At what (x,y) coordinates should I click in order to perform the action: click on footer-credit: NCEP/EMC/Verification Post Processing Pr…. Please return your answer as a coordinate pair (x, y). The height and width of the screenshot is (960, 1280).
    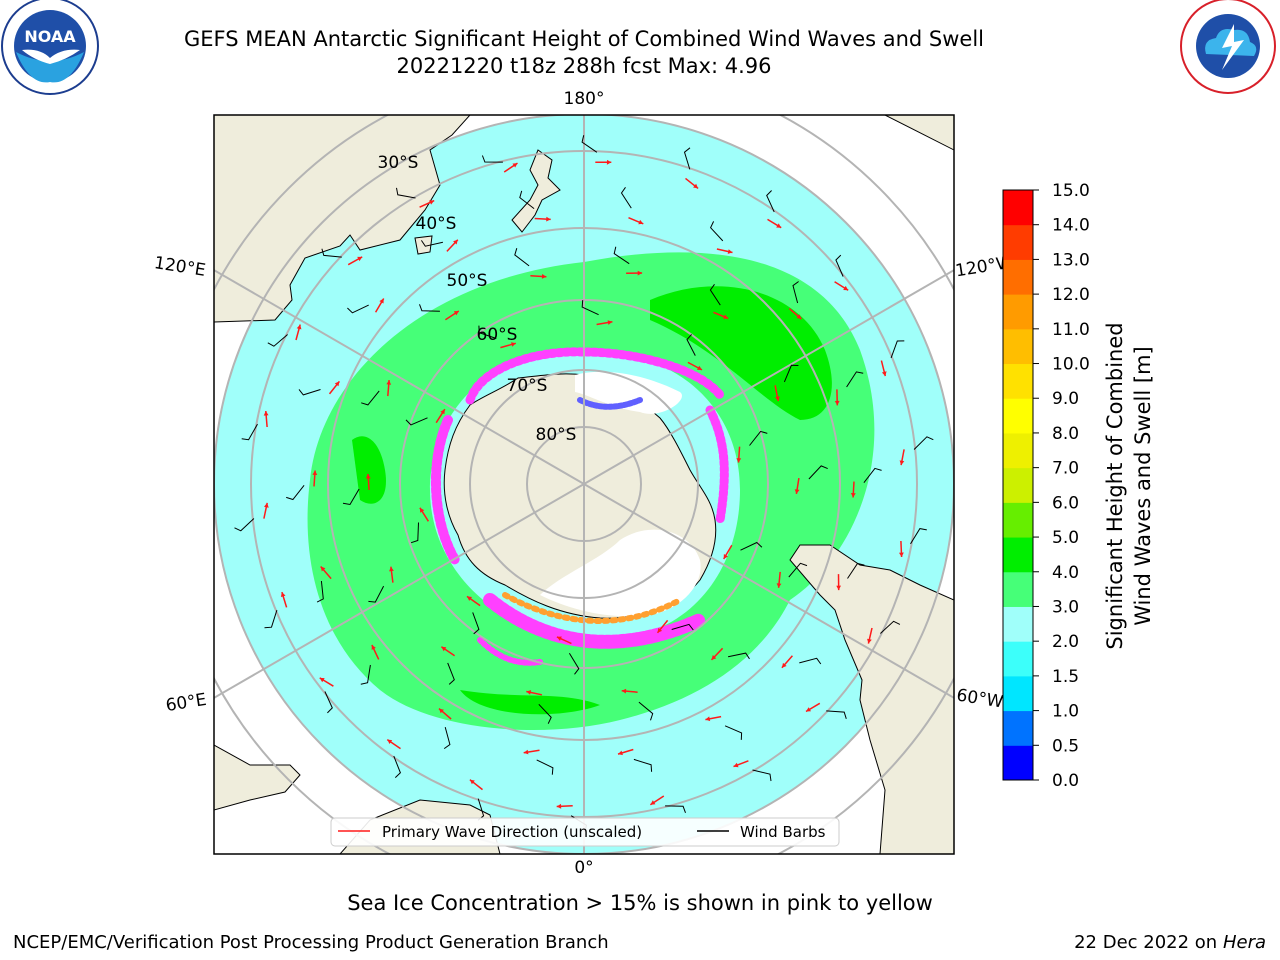
    Looking at the image, I should click on (311, 942).